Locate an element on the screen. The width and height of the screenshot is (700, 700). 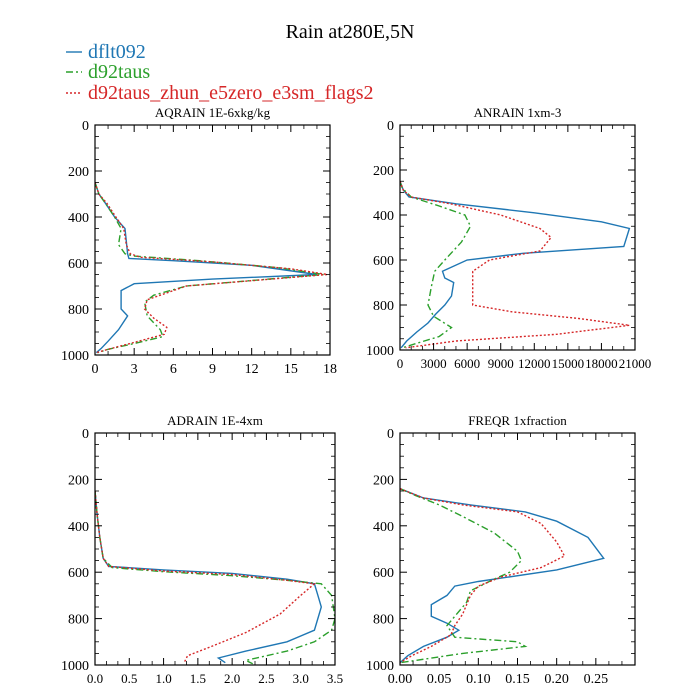
panel-title: AQRAIN 1E-6xkg/kg is located at coordinates (213, 112).